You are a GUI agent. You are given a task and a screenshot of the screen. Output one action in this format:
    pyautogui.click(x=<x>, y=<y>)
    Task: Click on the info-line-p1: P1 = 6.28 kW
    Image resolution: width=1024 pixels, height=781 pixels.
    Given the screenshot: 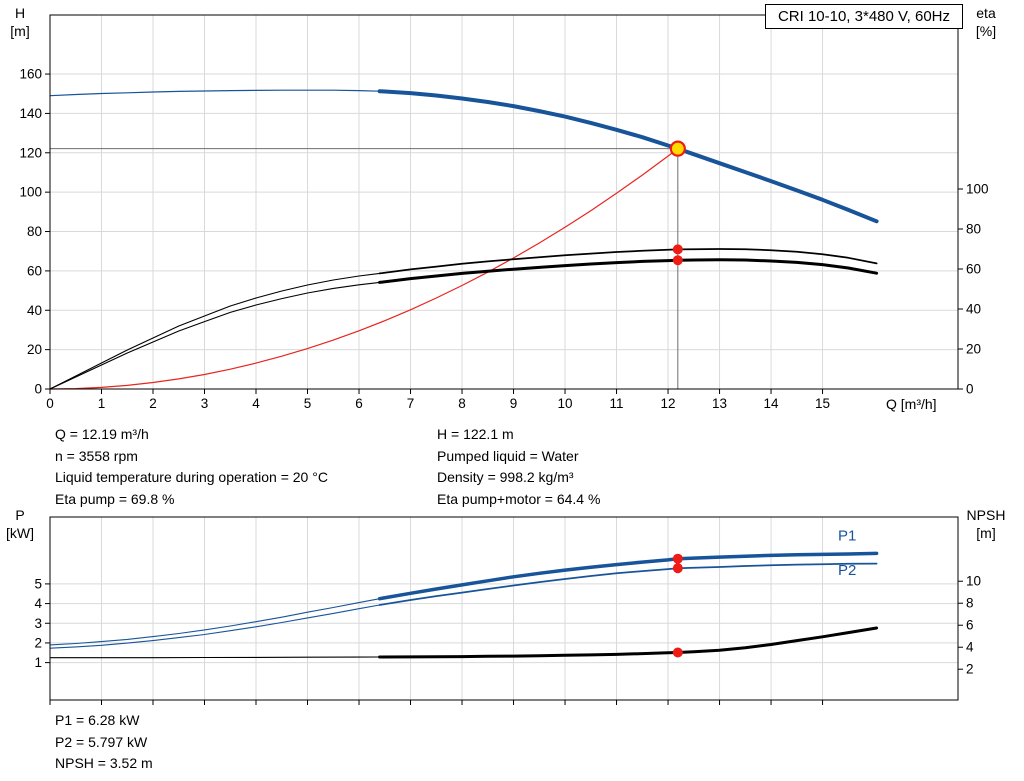 What is the action you would take?
    pyautogui.click(x=97, y=720)
    